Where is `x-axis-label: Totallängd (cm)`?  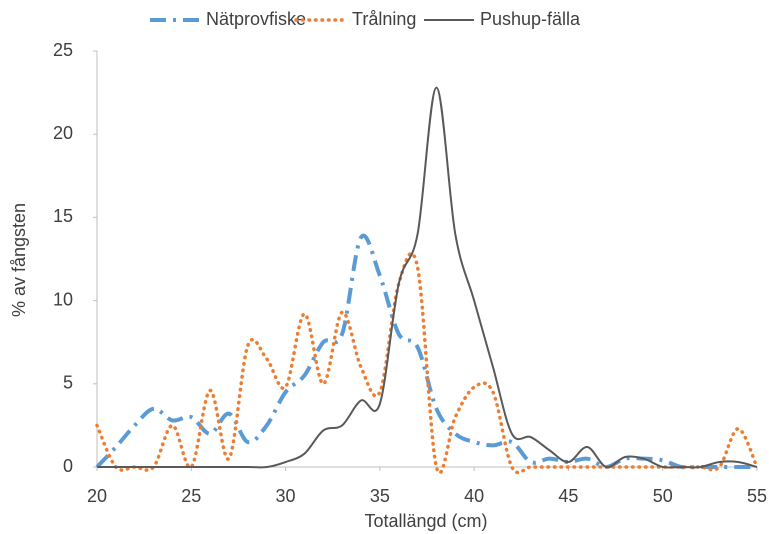 x-axis-label: Totallängd (cm) is located at coordinates (425, 521).